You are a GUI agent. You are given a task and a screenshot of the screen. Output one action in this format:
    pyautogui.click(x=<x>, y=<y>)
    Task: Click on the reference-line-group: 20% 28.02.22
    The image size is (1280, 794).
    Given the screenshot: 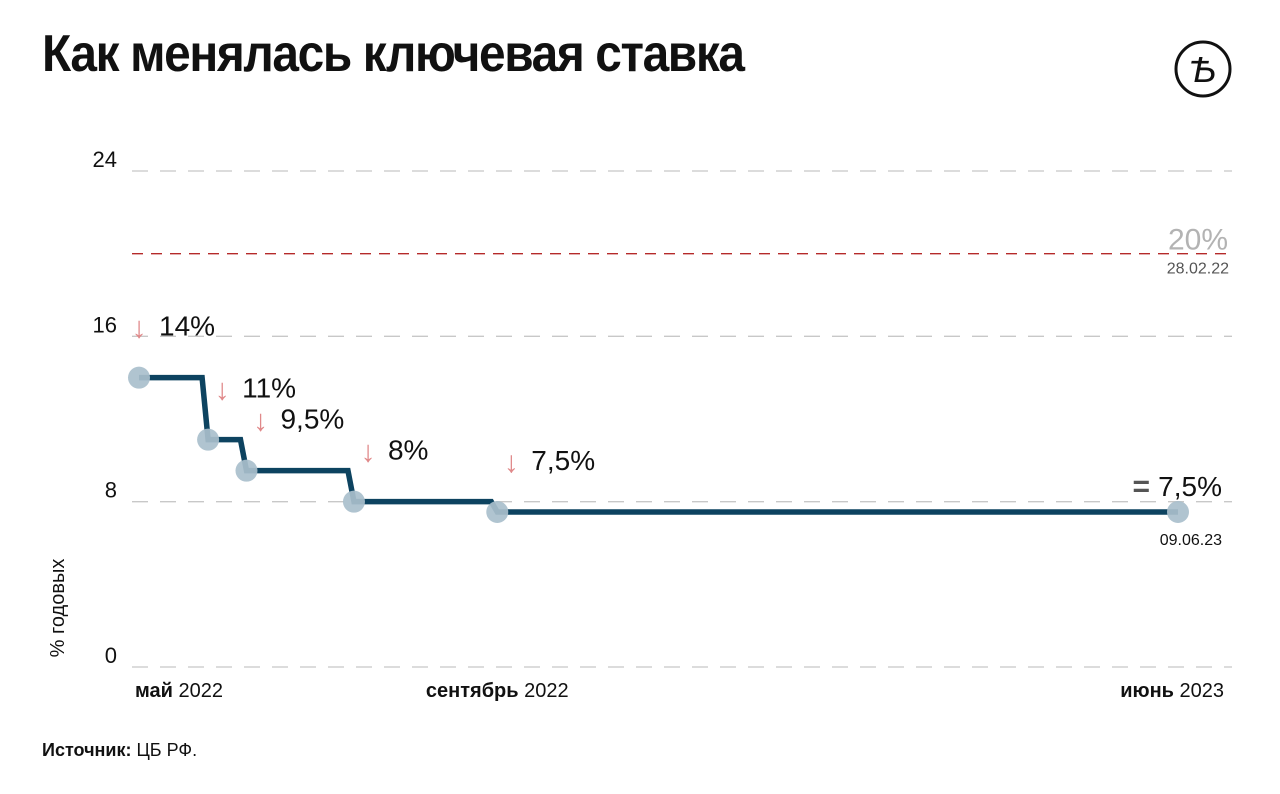 What is the action you would take?
    pyautogui.click(x=682, y=251)
    